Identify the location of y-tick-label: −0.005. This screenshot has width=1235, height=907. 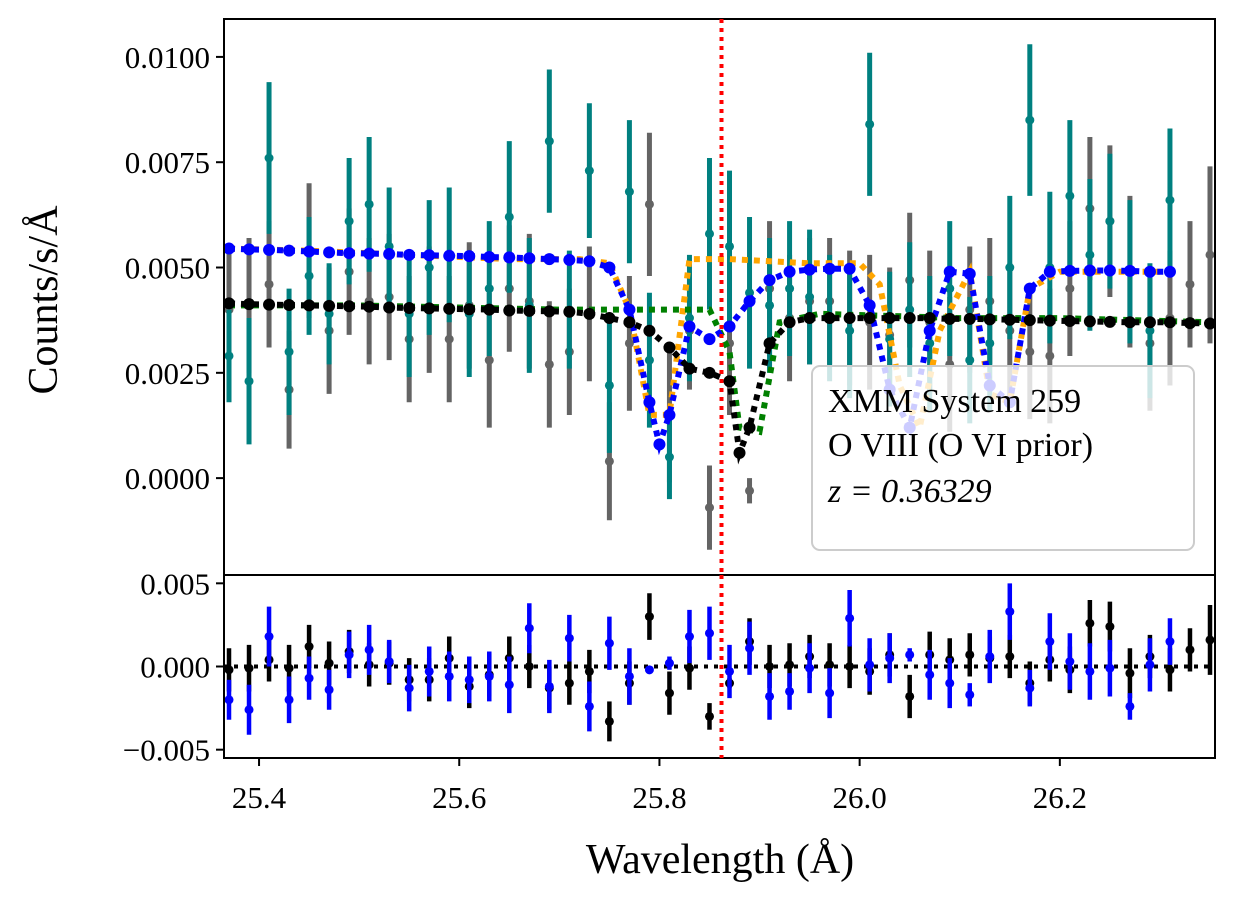
(166, 750).